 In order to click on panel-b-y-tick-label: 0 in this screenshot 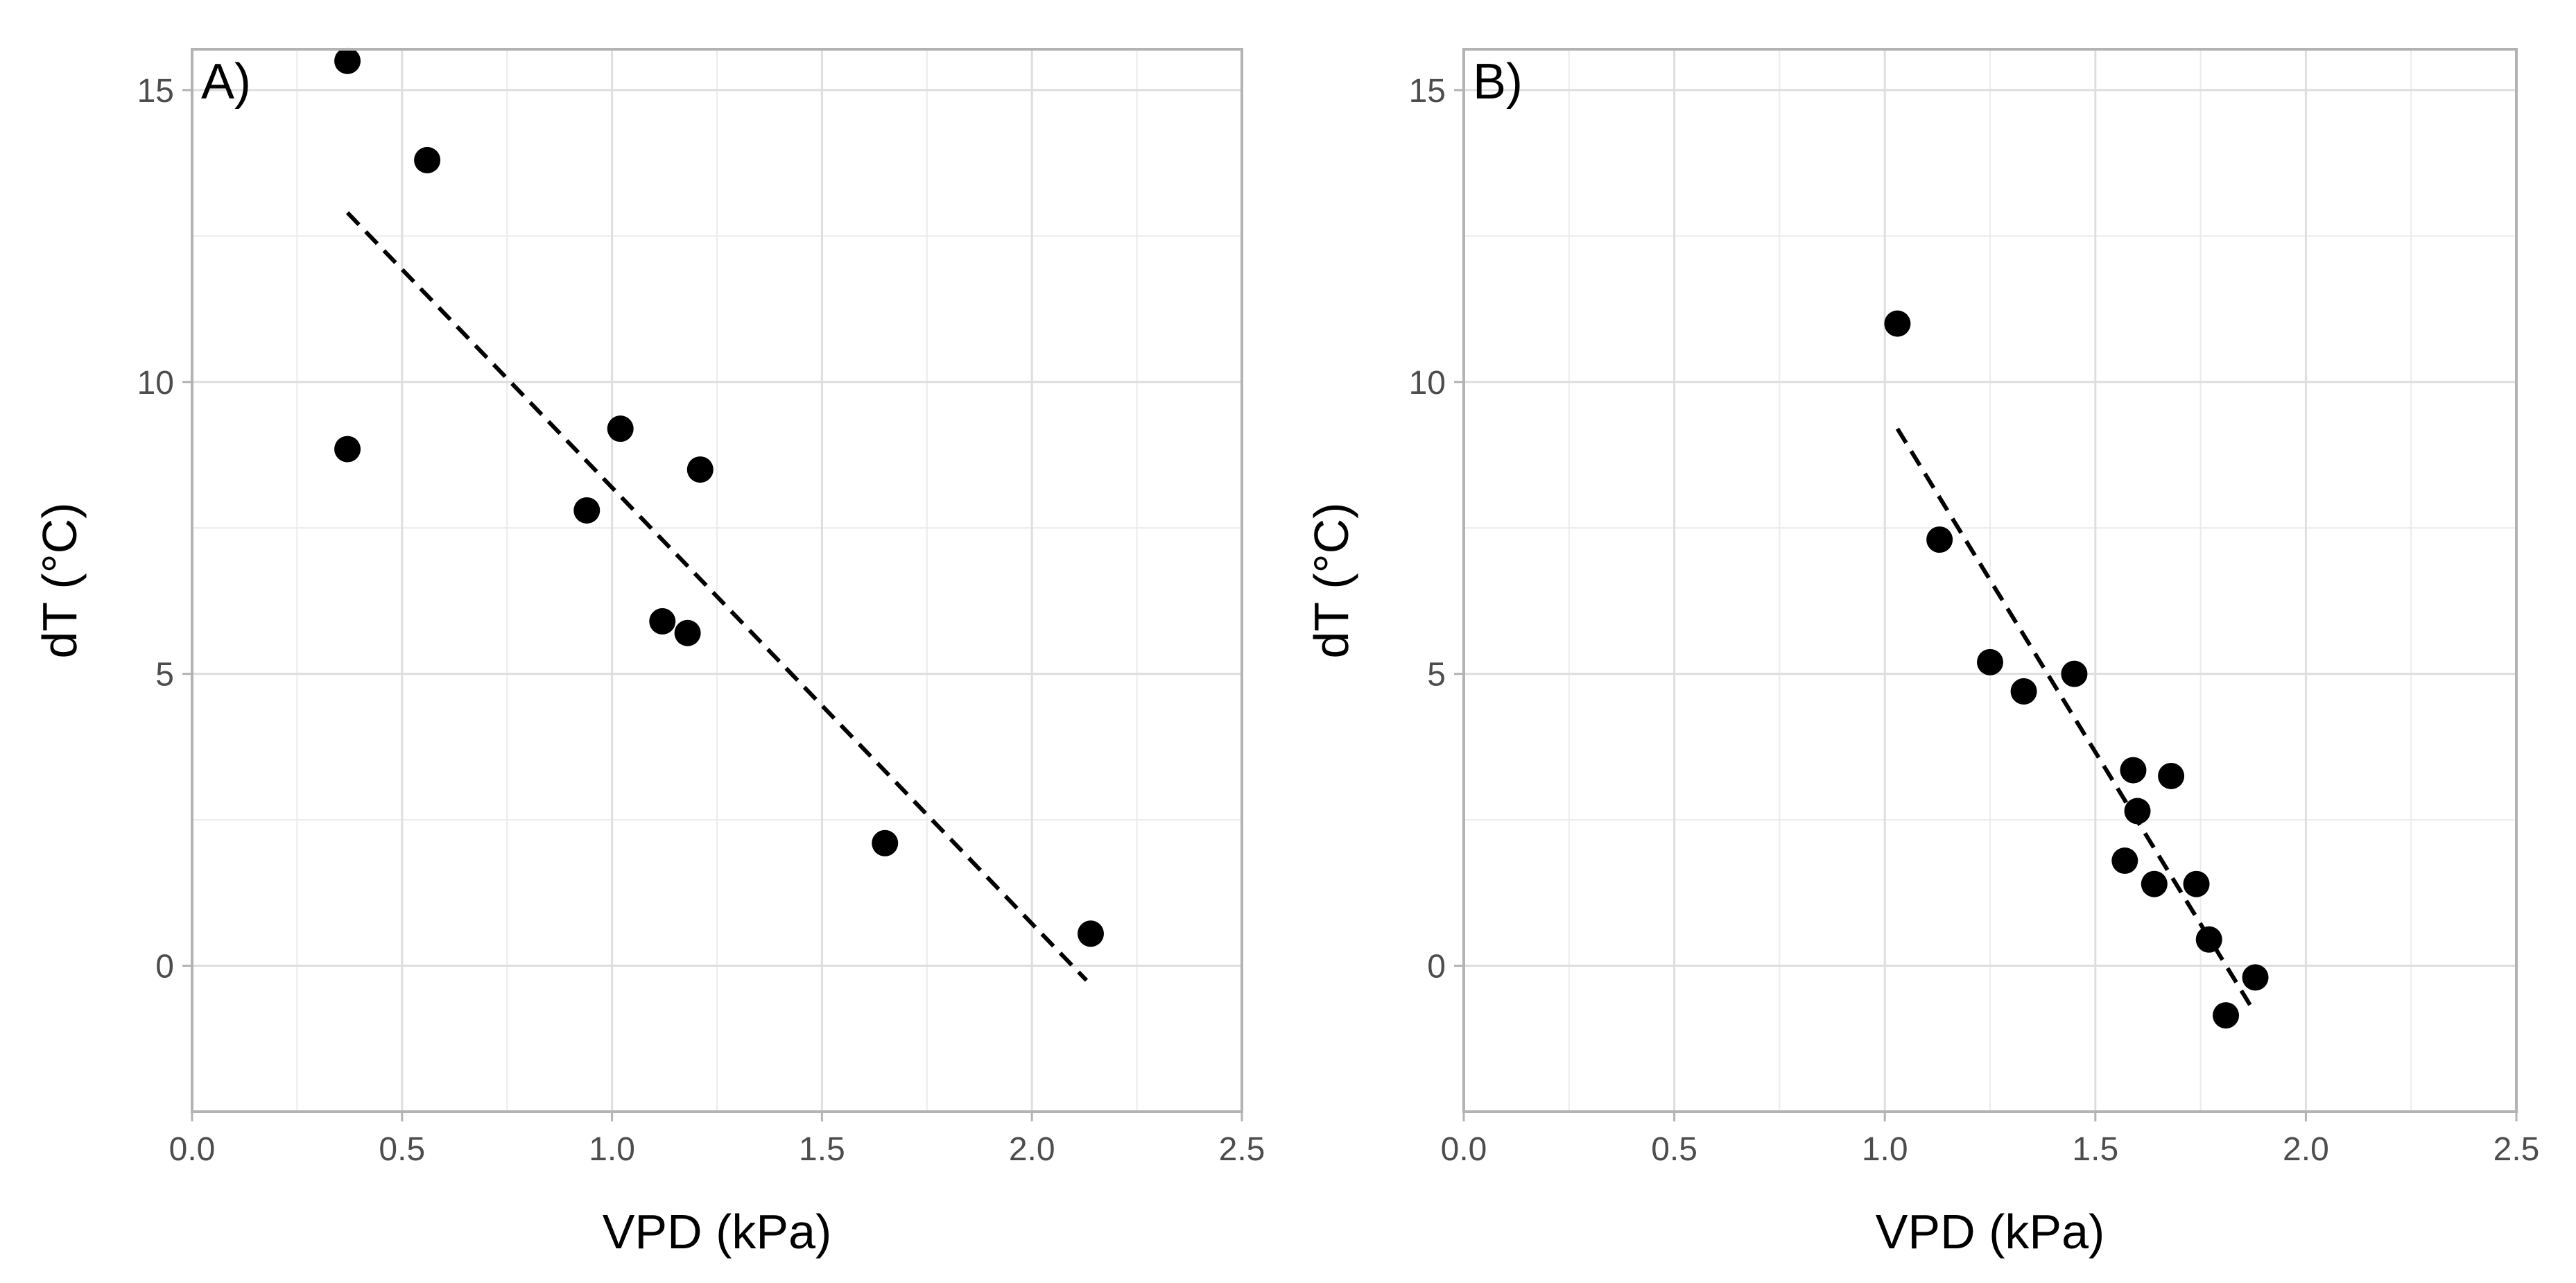, I will do `click(1436, 967)`.